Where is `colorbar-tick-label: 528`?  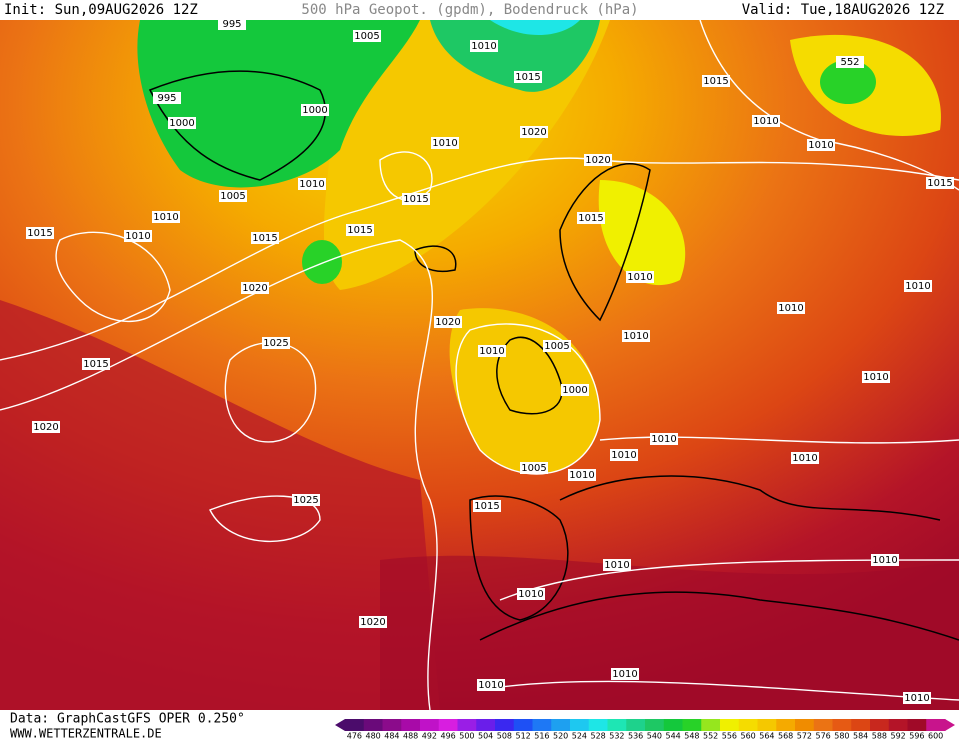
colorbar-tick-label: 528 is located at coordinates (597, 736).